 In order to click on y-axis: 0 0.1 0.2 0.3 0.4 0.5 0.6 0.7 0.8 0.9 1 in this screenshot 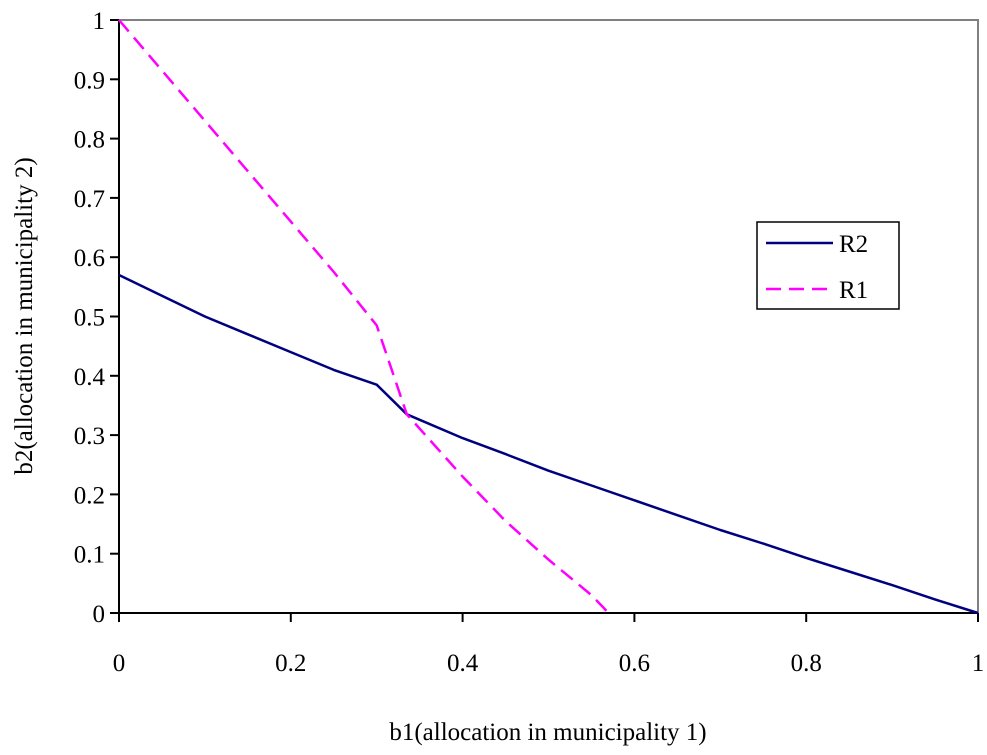, I will do `click(96, 318)`.